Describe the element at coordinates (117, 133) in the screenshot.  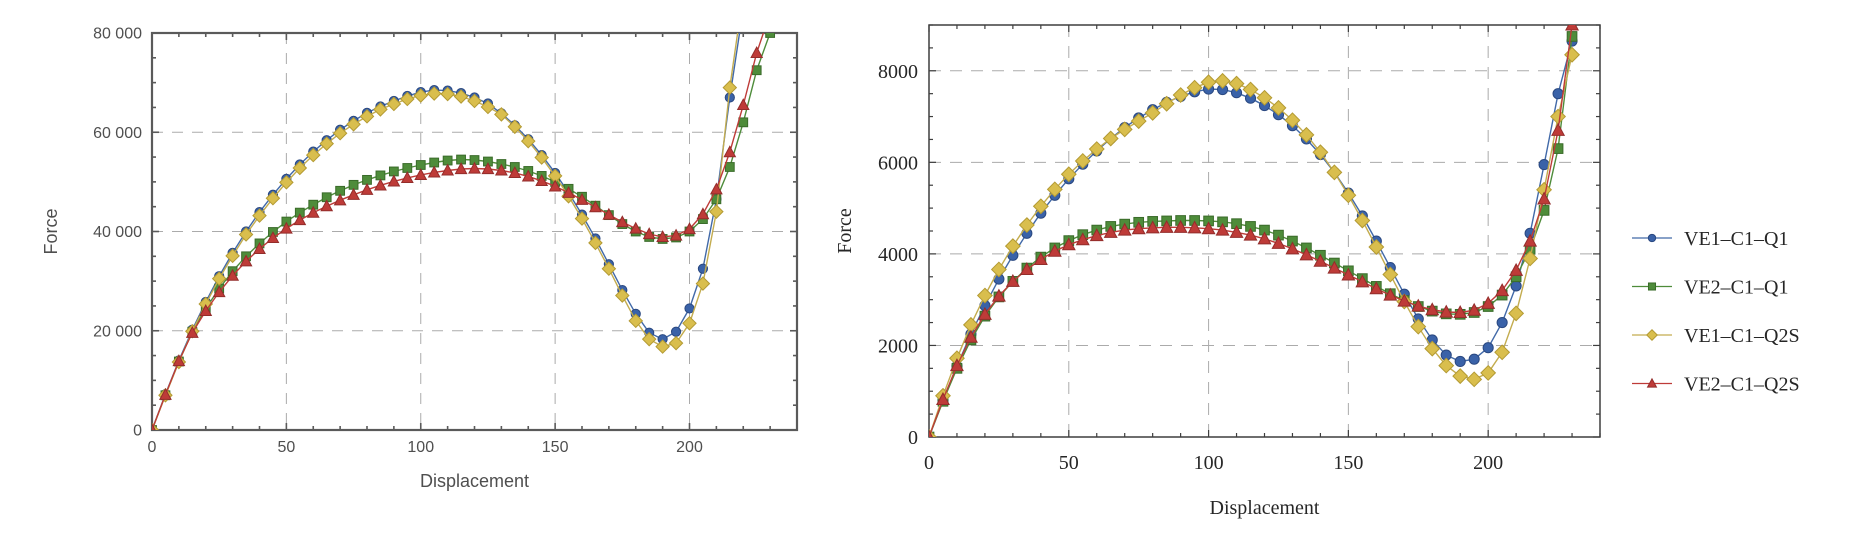
I see `y-tick-label: 60 000` at that location.